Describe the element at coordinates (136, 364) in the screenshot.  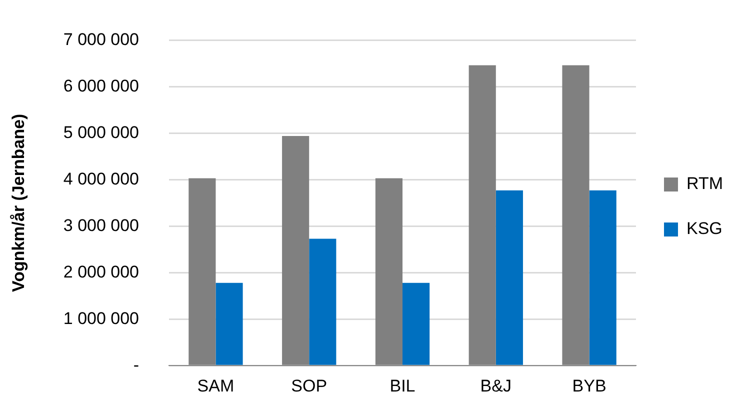
I see `y-tick-label: -` at that location.